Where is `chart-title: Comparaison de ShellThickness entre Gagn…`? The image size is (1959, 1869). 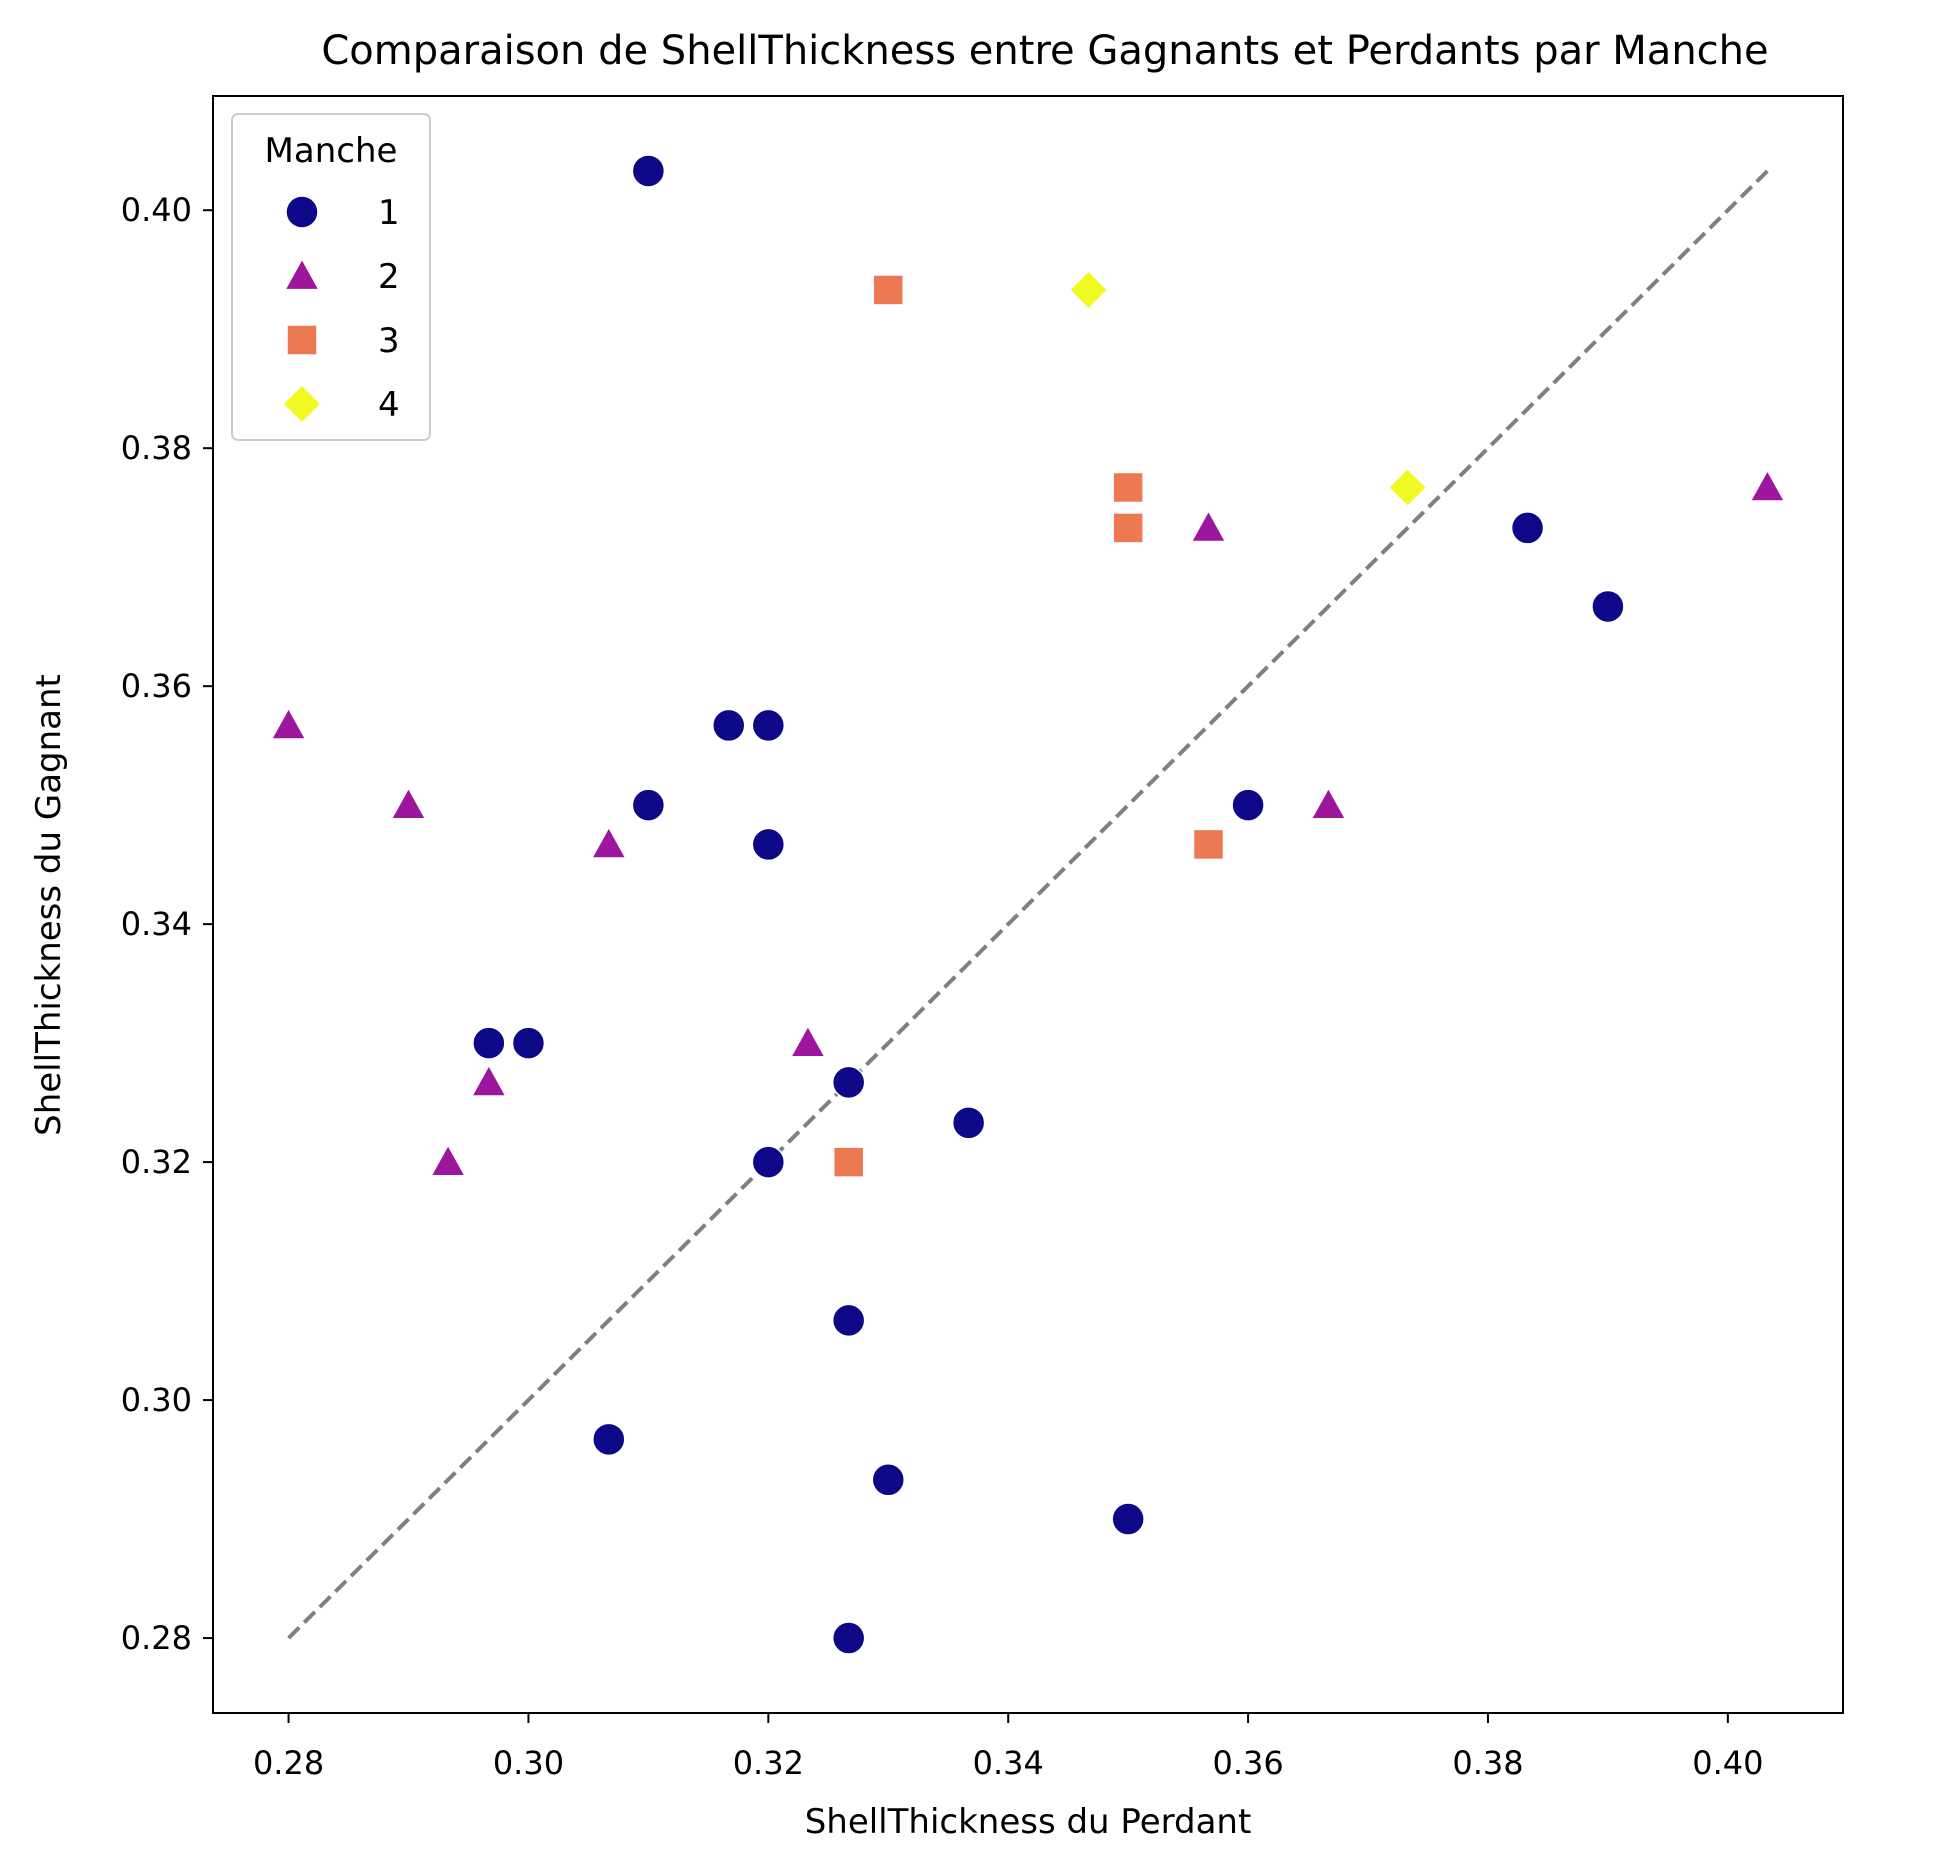
chart-title: Comparaison de ShellThickness entre Gagn… is located at coordinates (1044, 51).